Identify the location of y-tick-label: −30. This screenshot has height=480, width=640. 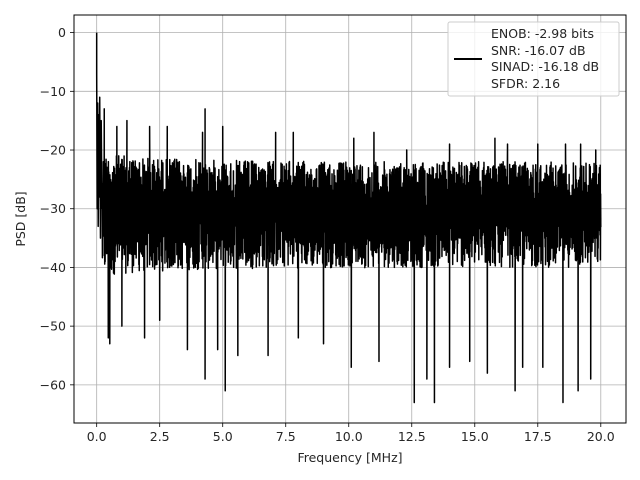
(53, 208).